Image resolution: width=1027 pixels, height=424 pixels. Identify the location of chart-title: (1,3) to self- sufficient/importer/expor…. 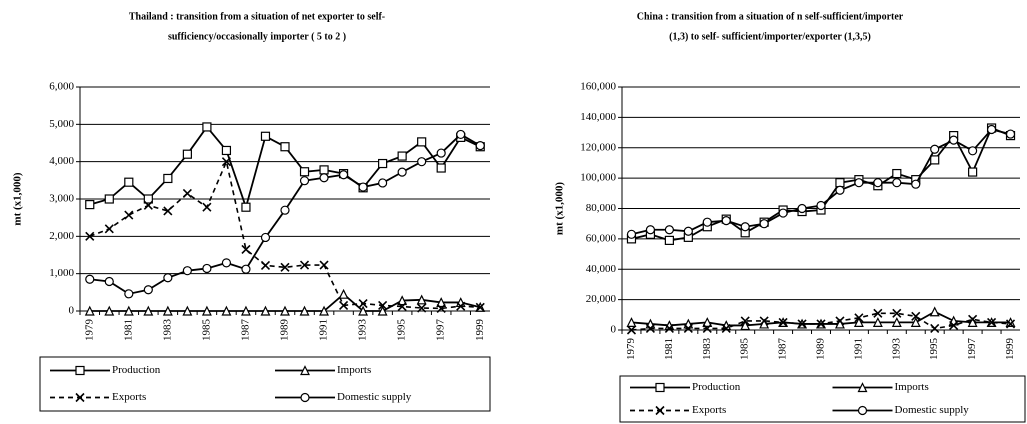
(770, 36).